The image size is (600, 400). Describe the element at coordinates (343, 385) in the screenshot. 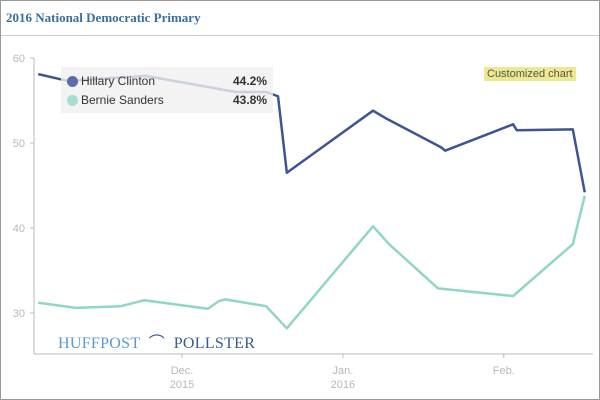

I see `x-tick-sublabel: 2016` at that location.